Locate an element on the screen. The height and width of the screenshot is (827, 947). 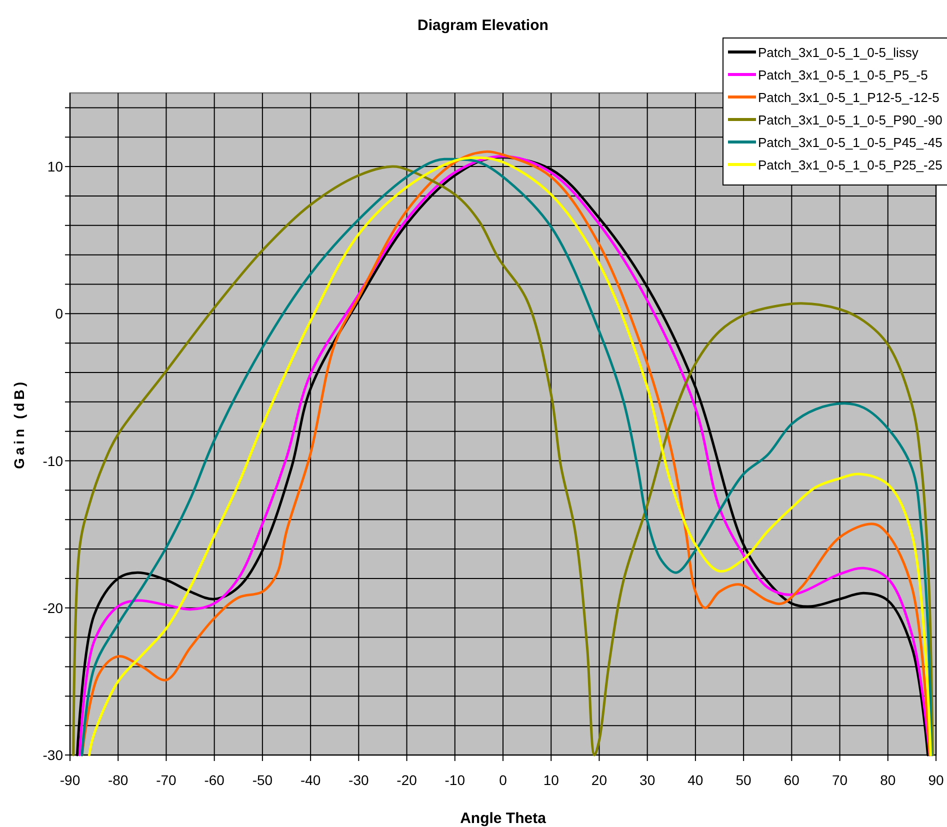
x-axis-title: Angle Theta is located at coordinates (503, 818).